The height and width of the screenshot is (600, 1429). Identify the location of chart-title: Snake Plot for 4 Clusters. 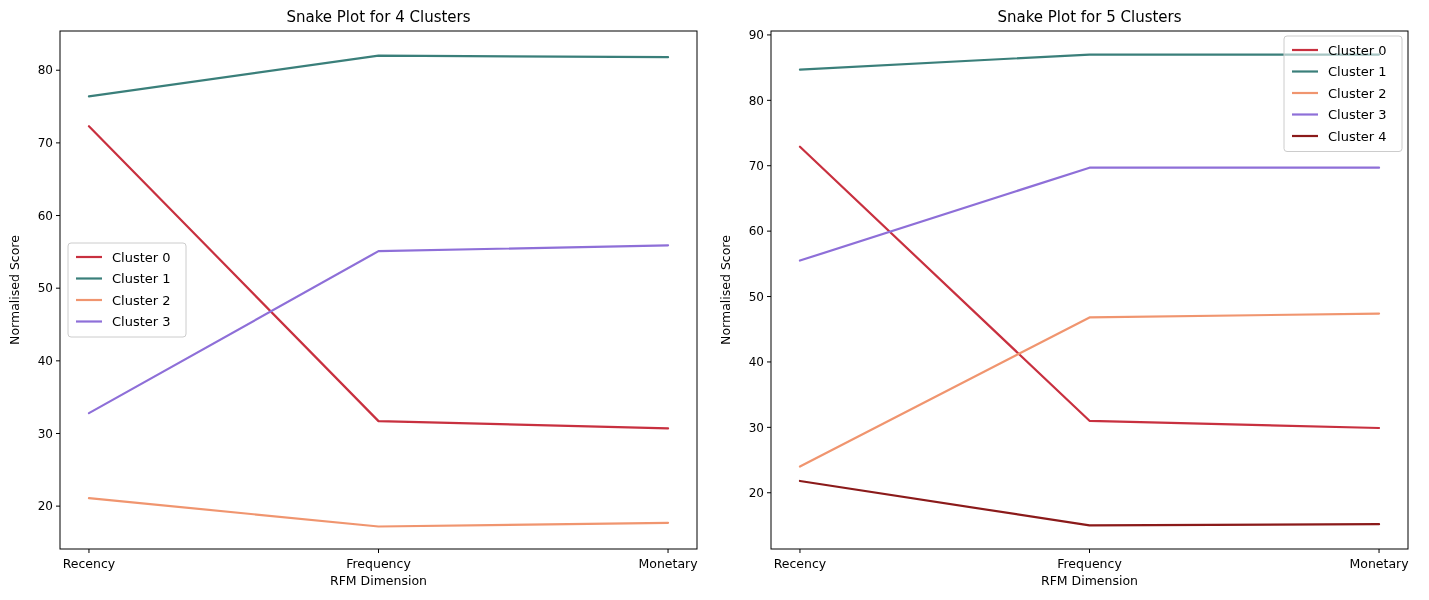
(378, 17).